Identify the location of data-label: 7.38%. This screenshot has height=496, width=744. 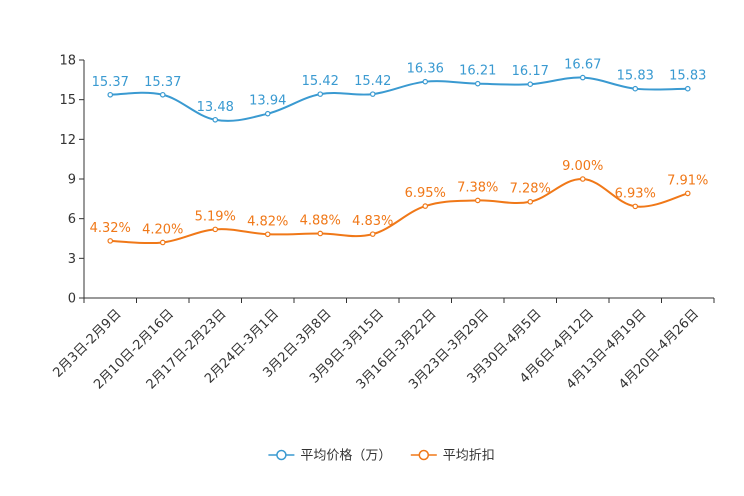
(477, 187).